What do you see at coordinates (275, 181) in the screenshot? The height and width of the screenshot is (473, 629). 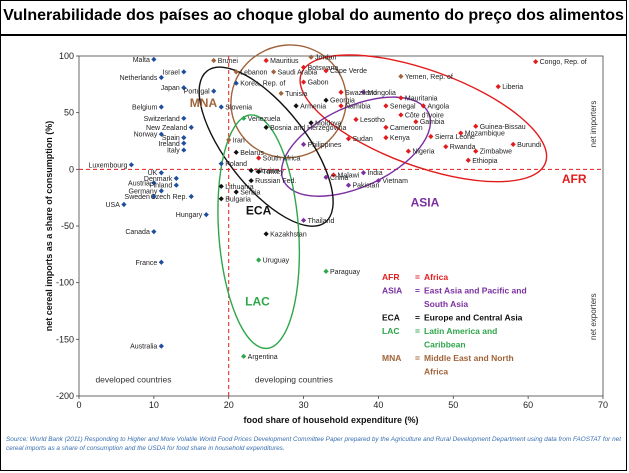 I see `point-label: Russian Fed.` at bounding box center [275, 181].